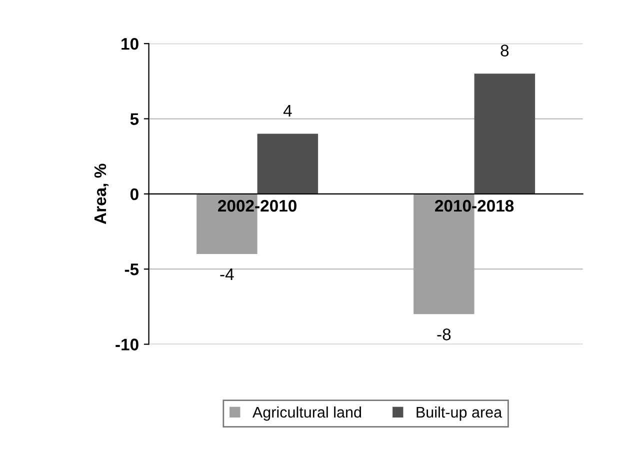 This screenshot has height=459, width=620. What do you see at coordinates (134, 194) in the screenshot?
I see `y-tick-label: 0` at bounding box center [134, 194].